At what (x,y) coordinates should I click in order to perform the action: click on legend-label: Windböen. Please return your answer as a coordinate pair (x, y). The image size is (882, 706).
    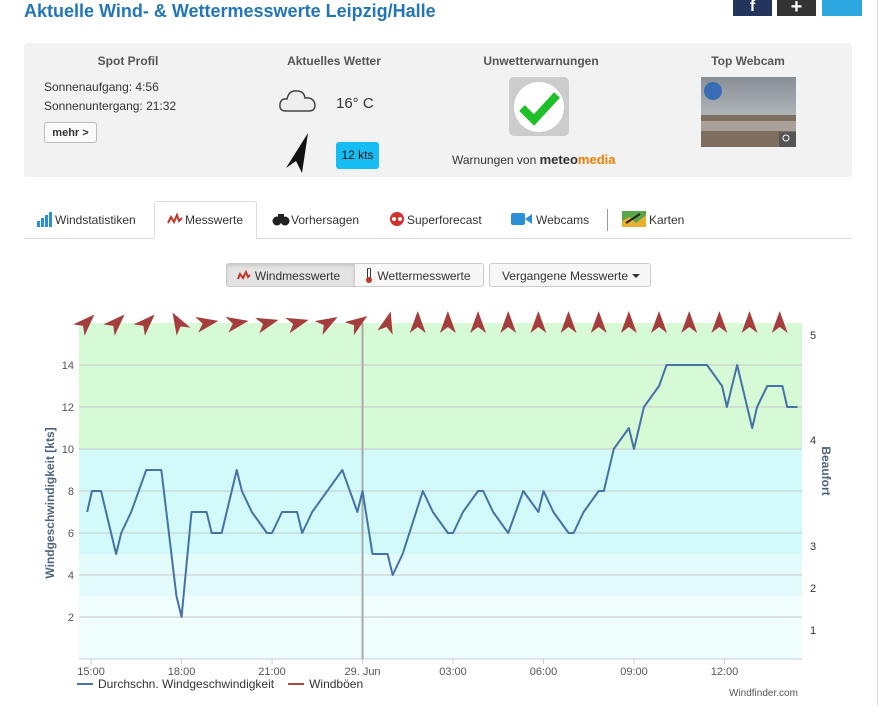
    Looking at the image, I should click on (336, 684).